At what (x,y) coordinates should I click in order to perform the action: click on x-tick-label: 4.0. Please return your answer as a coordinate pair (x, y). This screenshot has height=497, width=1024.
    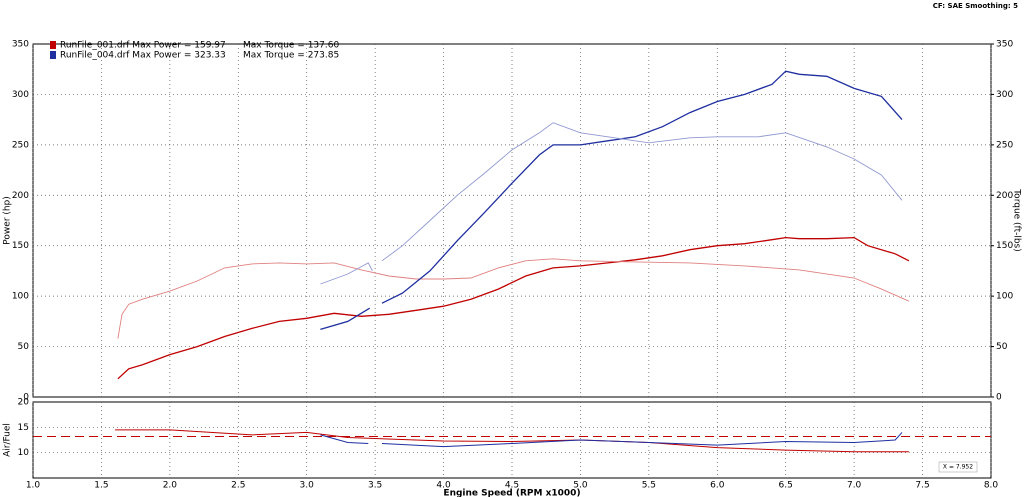
    Looking at the image, I should click on (443, 486).